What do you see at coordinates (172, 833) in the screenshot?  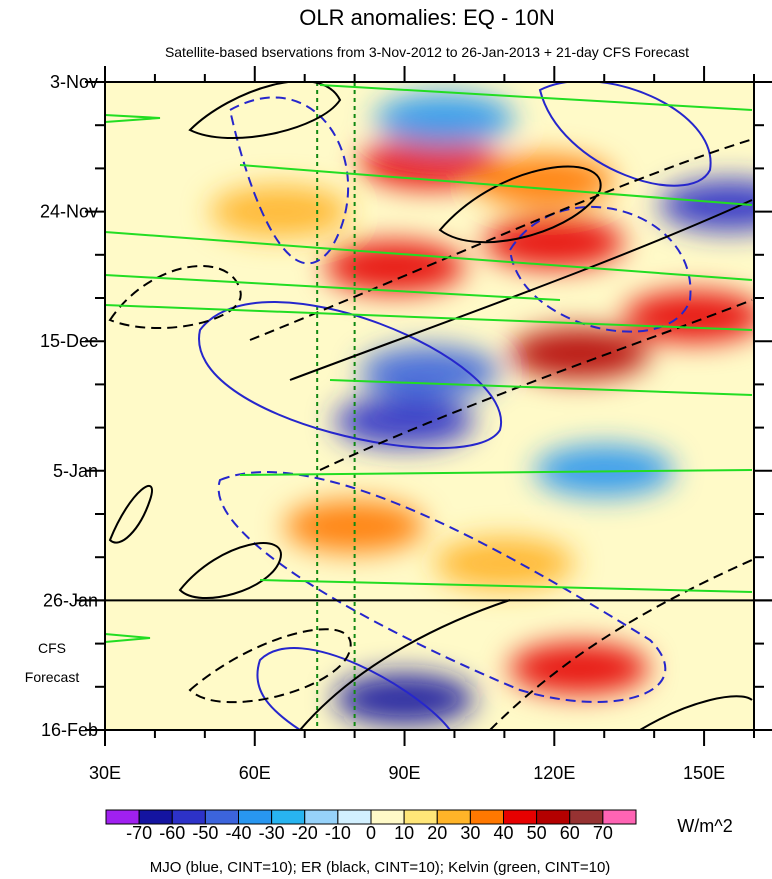 I see `colorbar-label: -60` at bounding box center [172, 833].